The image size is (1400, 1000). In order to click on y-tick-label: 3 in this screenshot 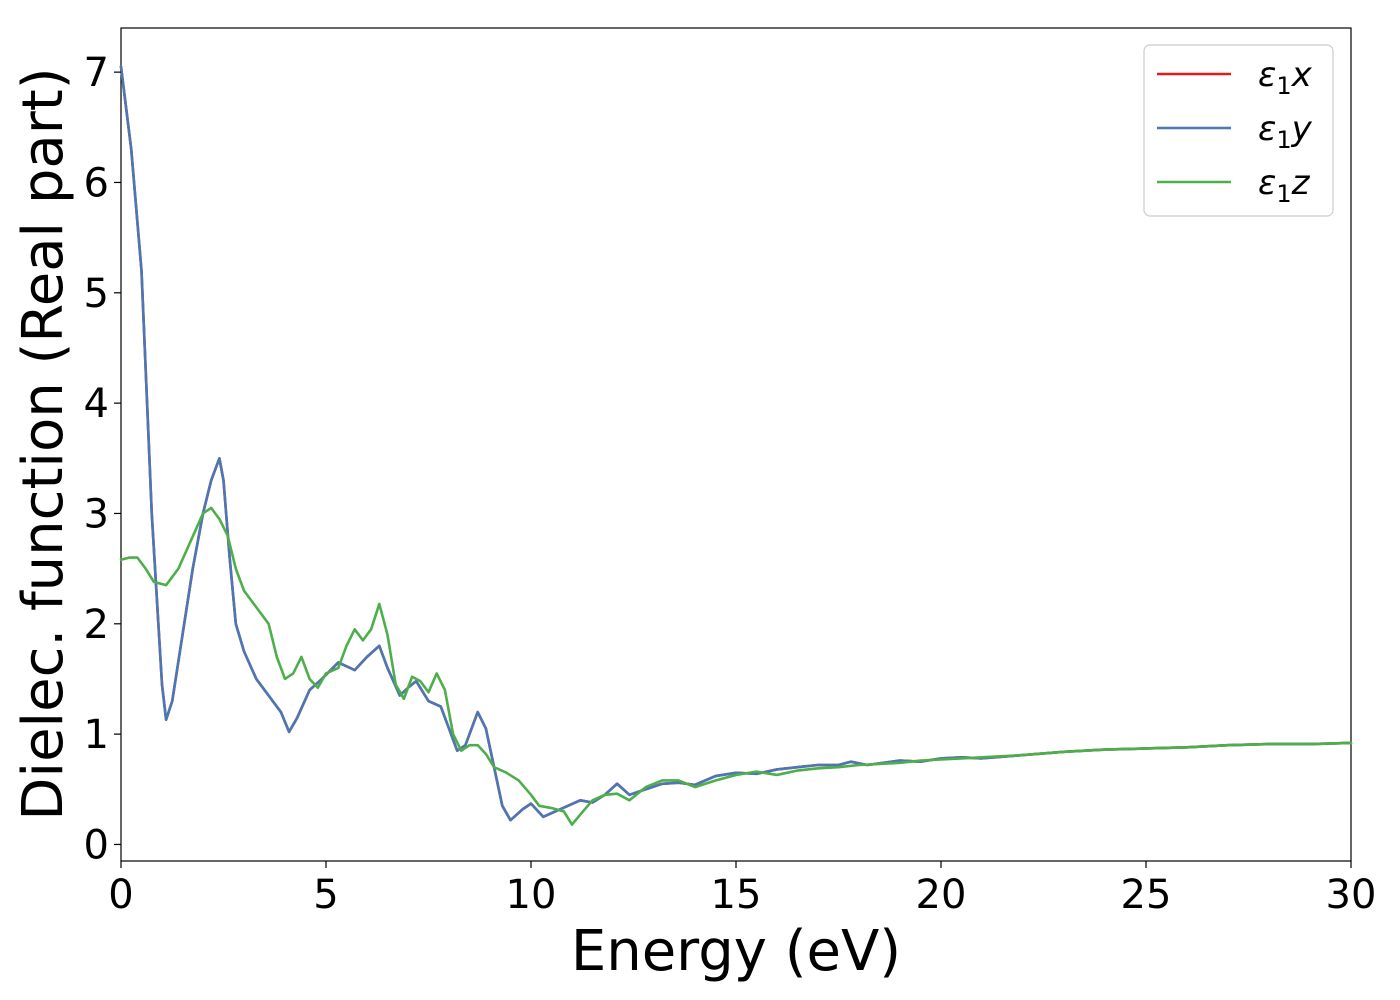, I will do `click(96, 514)`.